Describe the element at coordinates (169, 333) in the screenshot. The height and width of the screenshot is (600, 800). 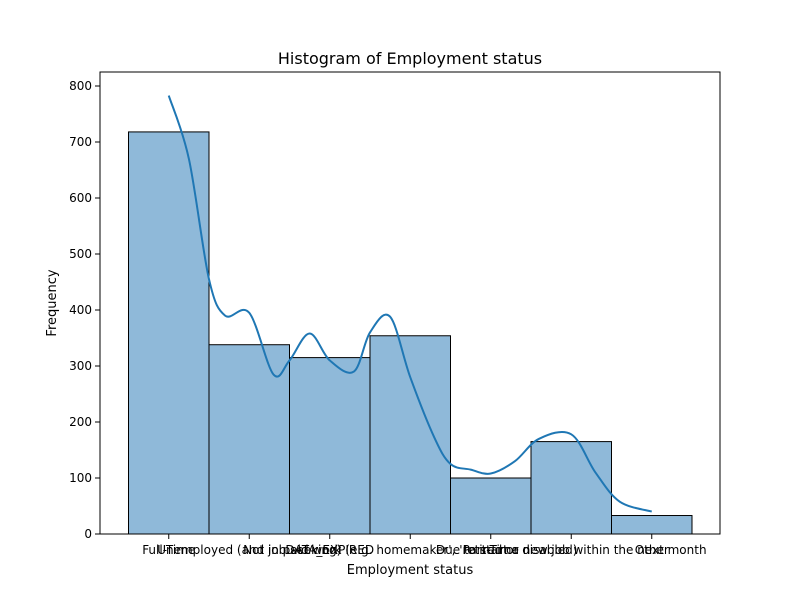
I see `bar-full-time` at that location.